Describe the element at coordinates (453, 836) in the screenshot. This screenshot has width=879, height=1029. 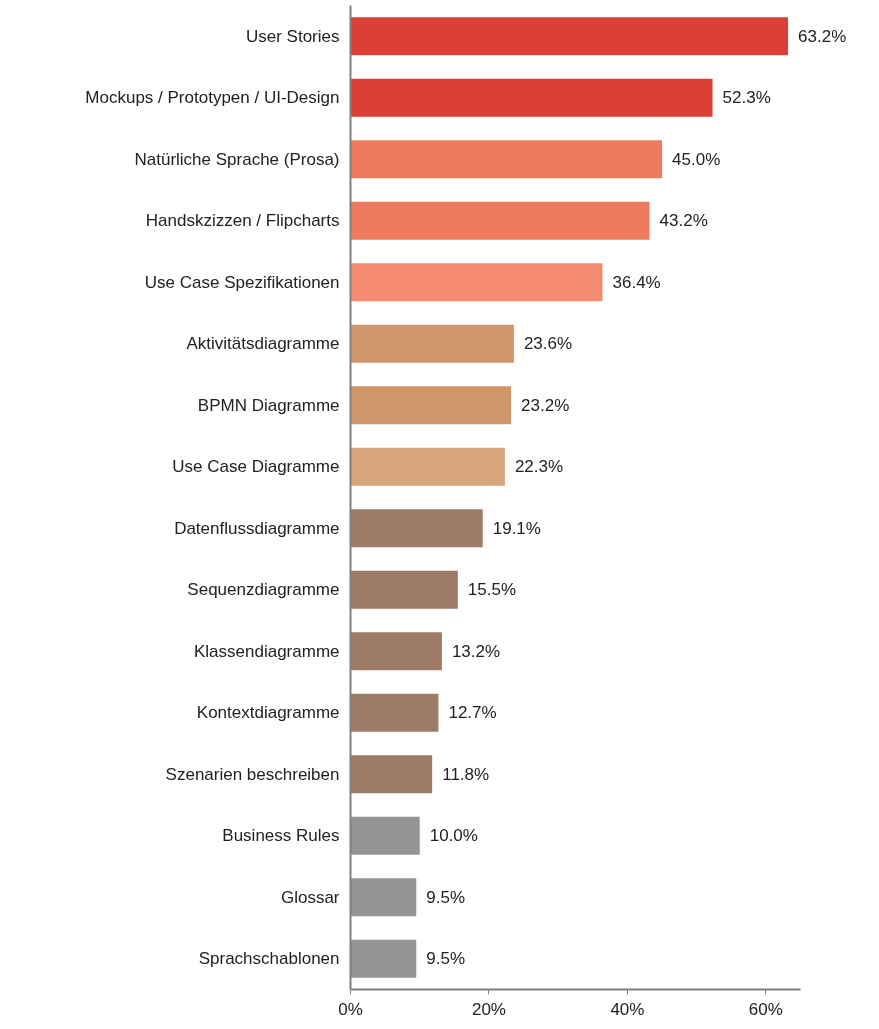
I see `data-label: 10.0%` at that location.